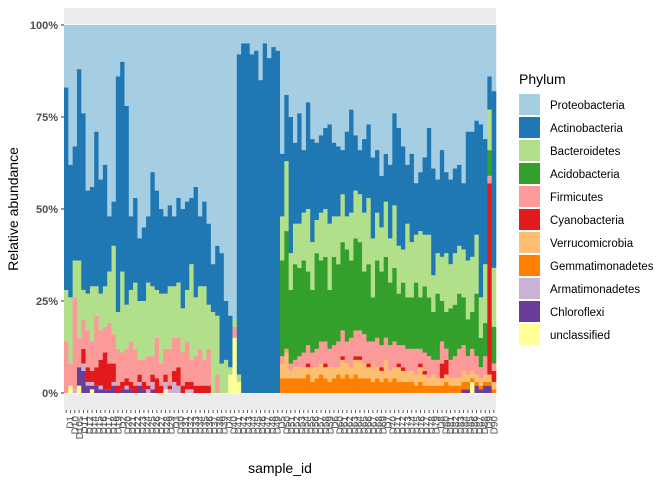  What do you see at coordinates (165, 209) in the screenshot?
I see `bar-D3` at bounding box center [165, 209].